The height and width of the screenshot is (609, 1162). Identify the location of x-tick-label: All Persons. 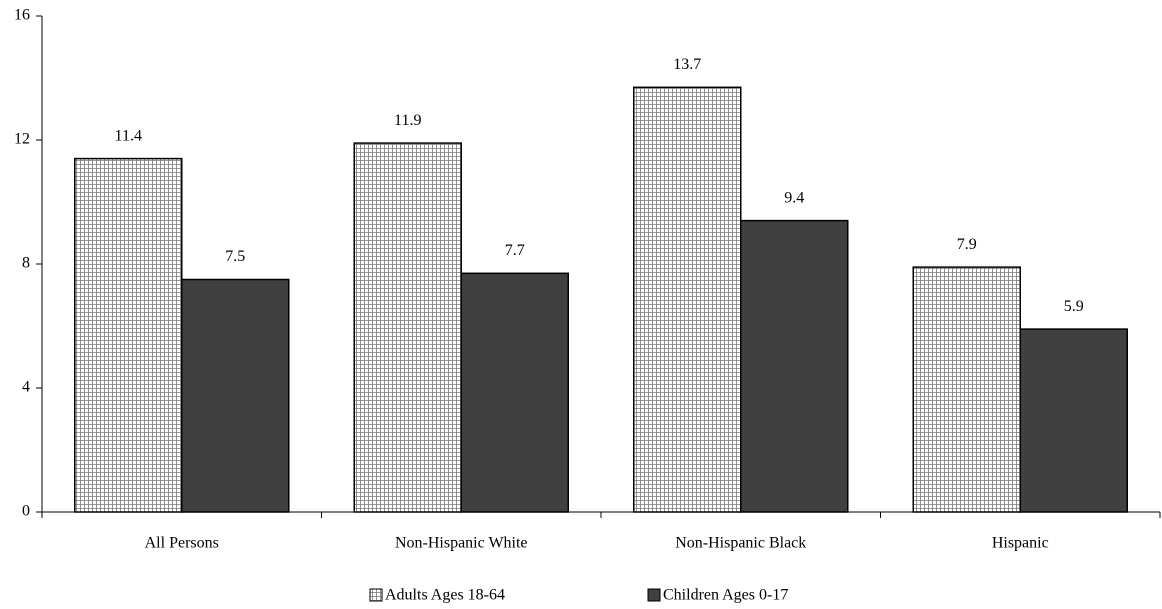
(182, 543).